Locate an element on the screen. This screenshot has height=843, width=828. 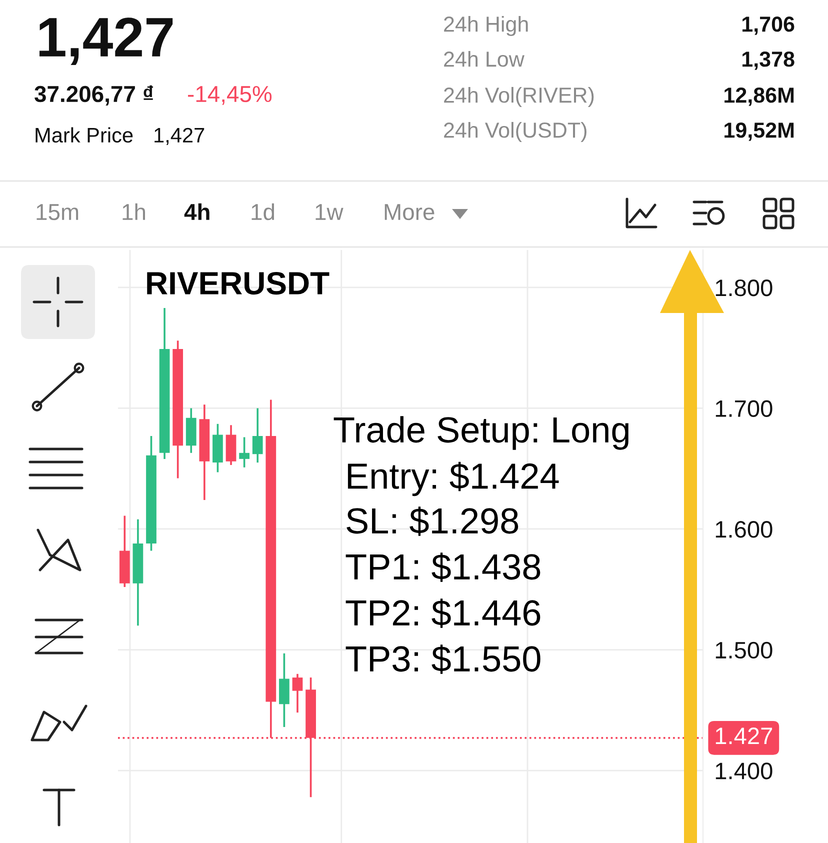
text: 4h is located at coordinates (197, 211).